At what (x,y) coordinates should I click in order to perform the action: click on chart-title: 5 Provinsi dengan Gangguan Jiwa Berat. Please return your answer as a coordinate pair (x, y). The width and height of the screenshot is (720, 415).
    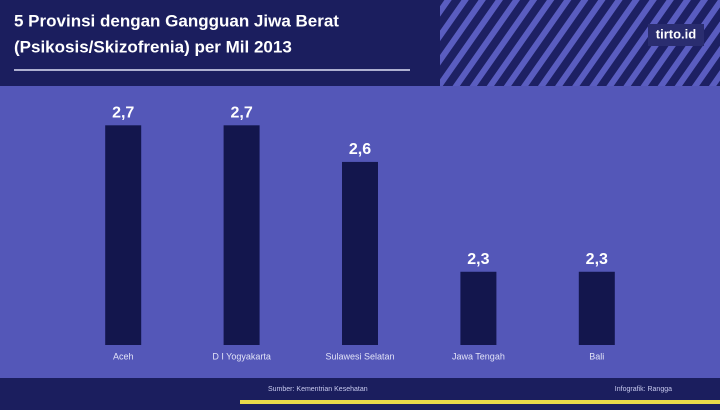
    Looking at the image, I should click on (176, 20).